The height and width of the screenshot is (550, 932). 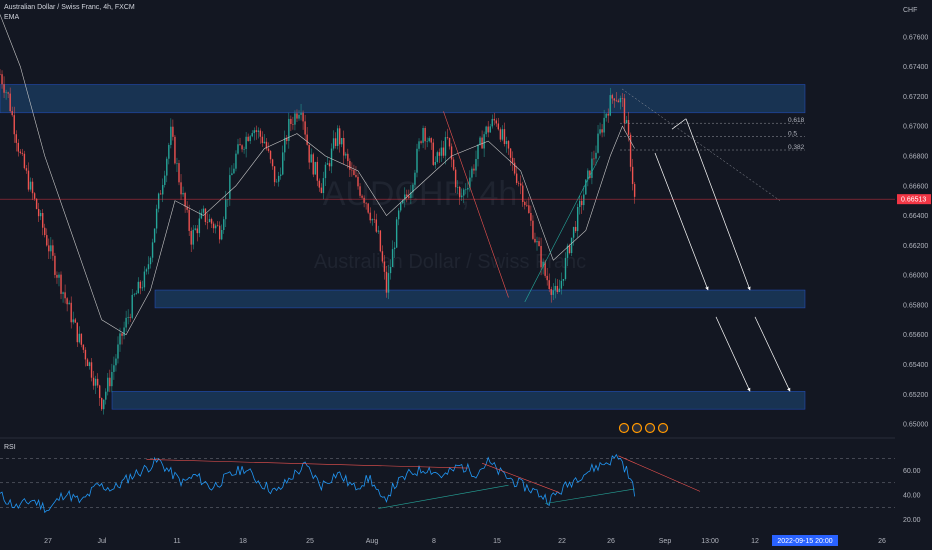 What do you see at coordinates (915, 37) in the screenshot?
I see `price-tick-label: 0.67600` at bounding box center [915, 37].